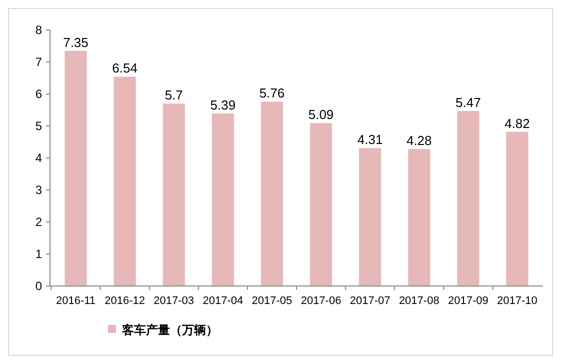  What do you see at coordinates (468, 102) in the screenshot?
I see `data-label: 5.47` at bounding box center [468, 102].